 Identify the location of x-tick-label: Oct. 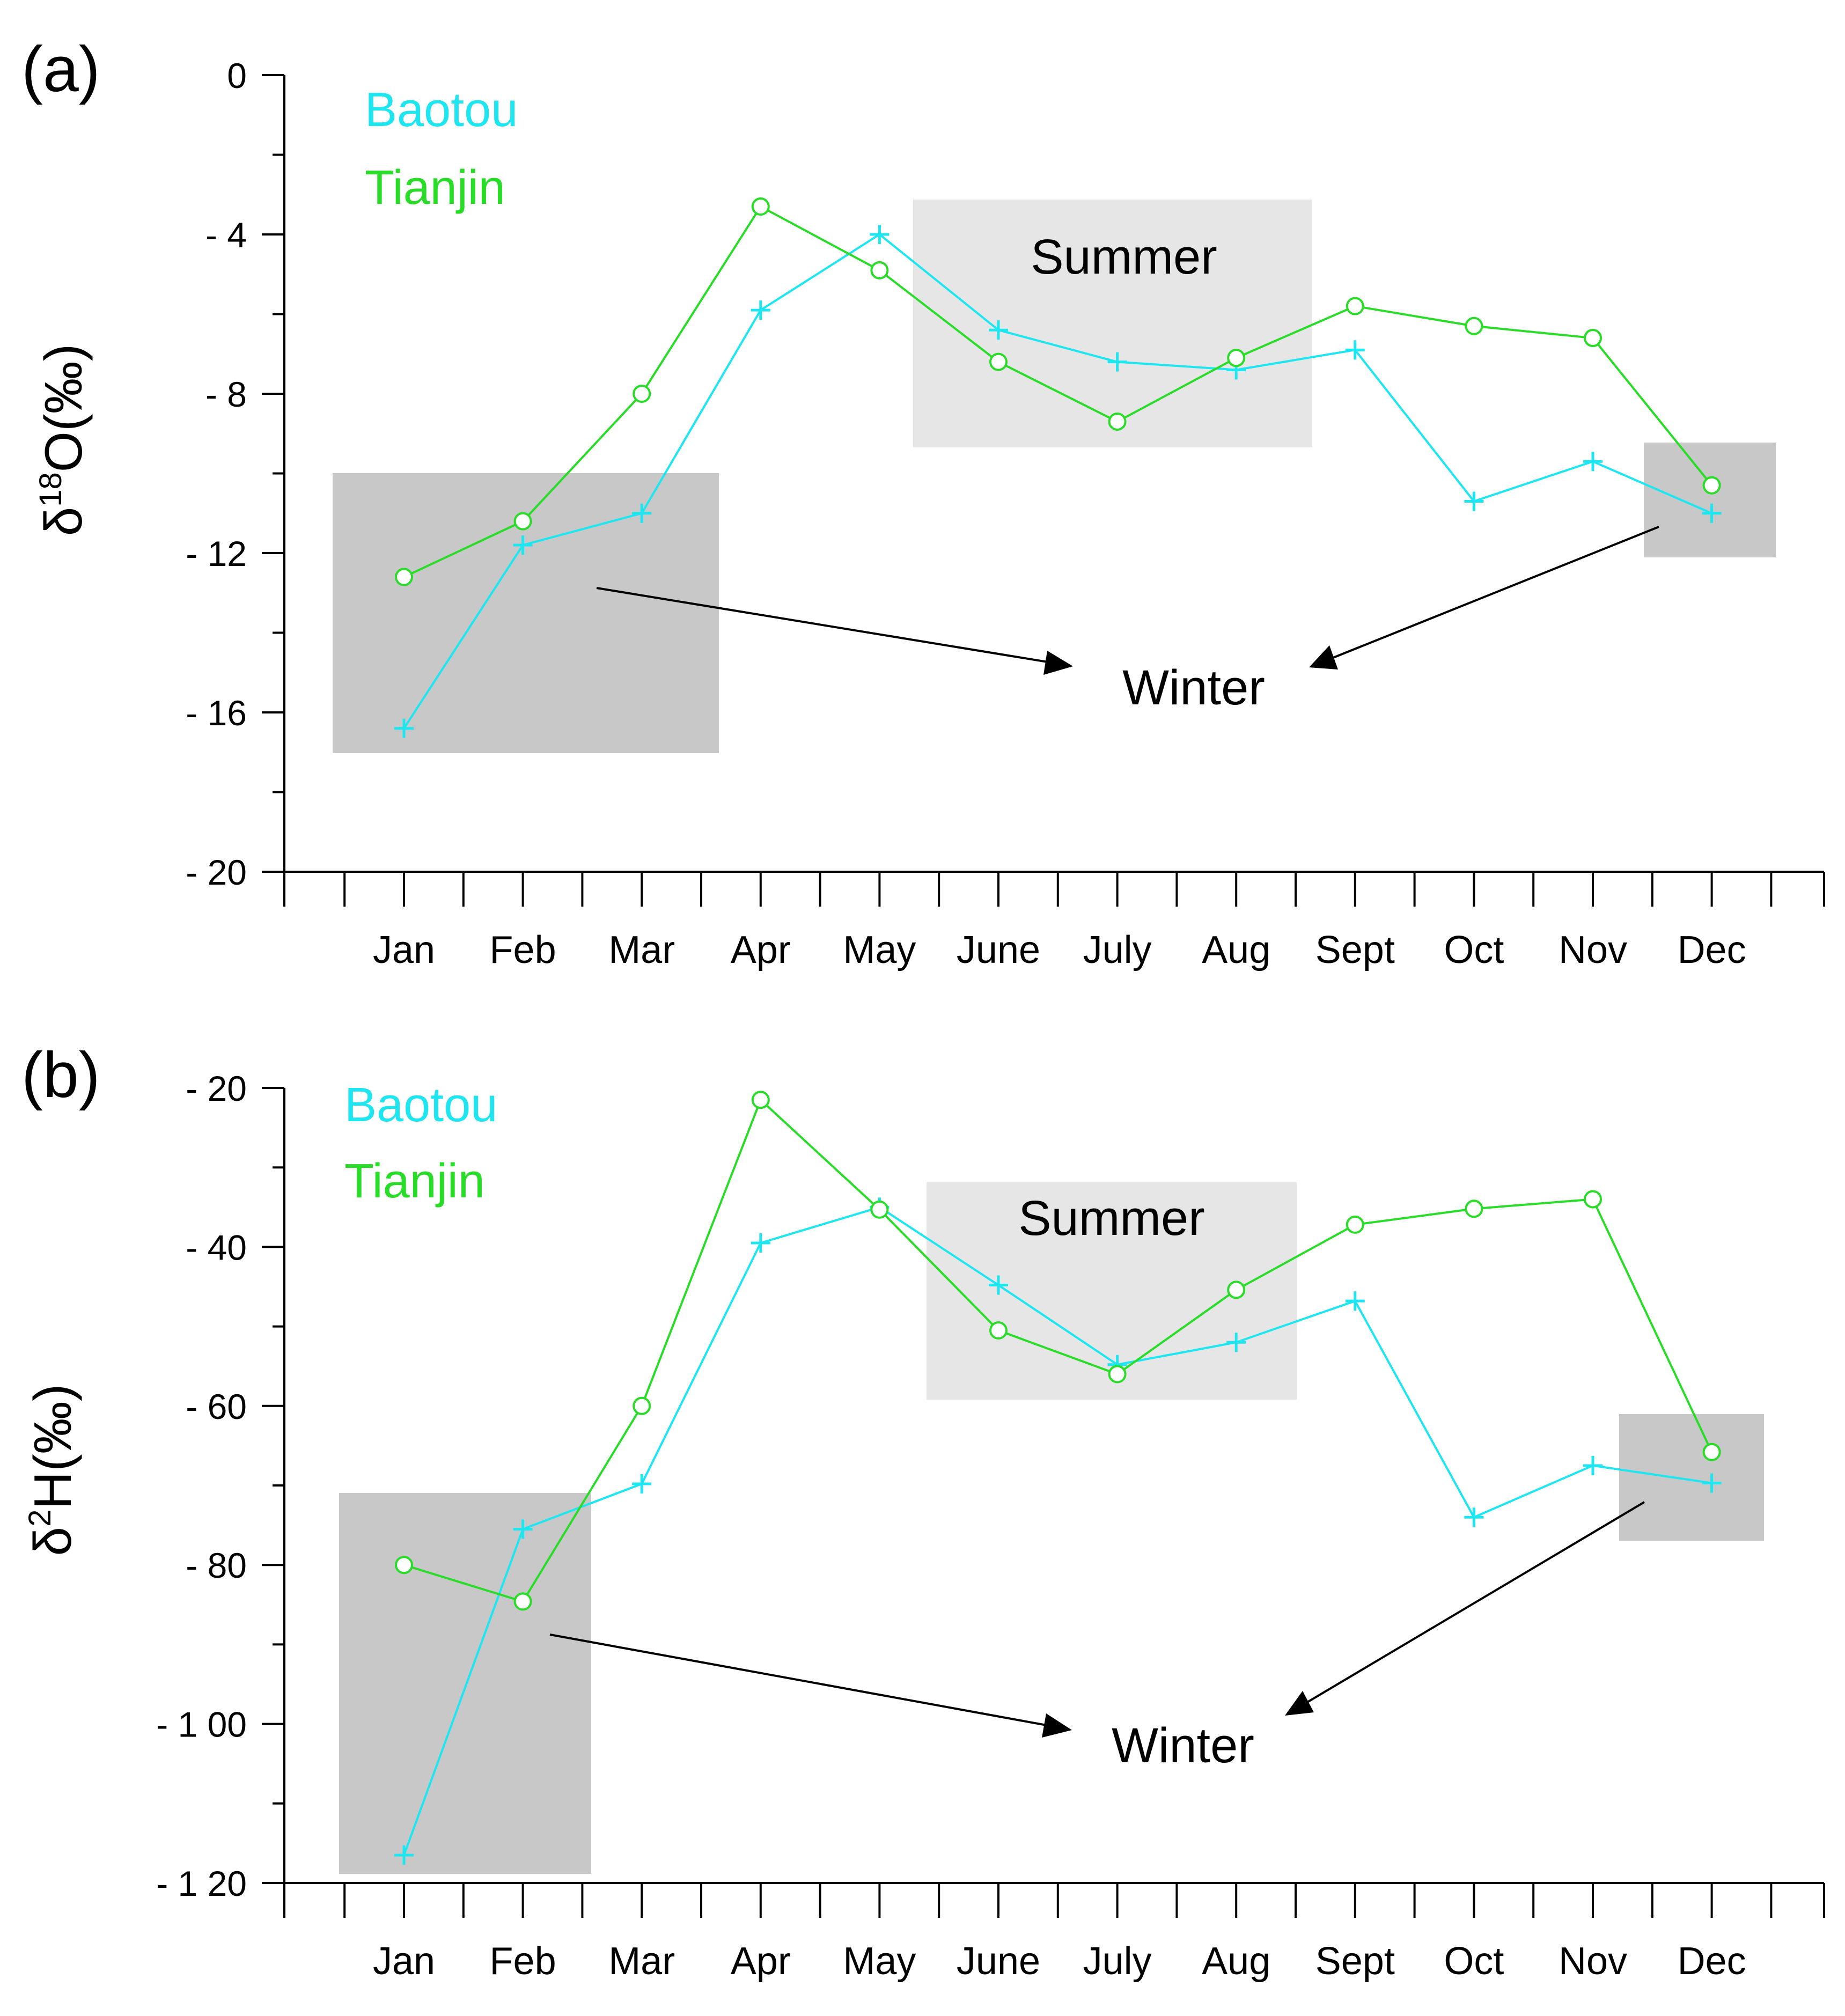
(1474, 1961).